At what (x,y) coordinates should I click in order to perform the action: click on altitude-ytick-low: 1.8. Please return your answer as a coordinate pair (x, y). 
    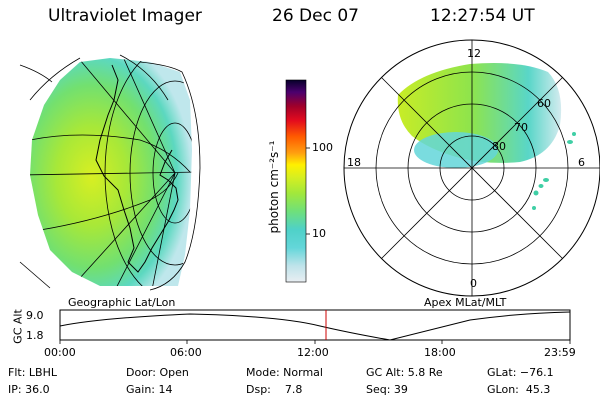
    Looking at the image, I should click on (35, 335).